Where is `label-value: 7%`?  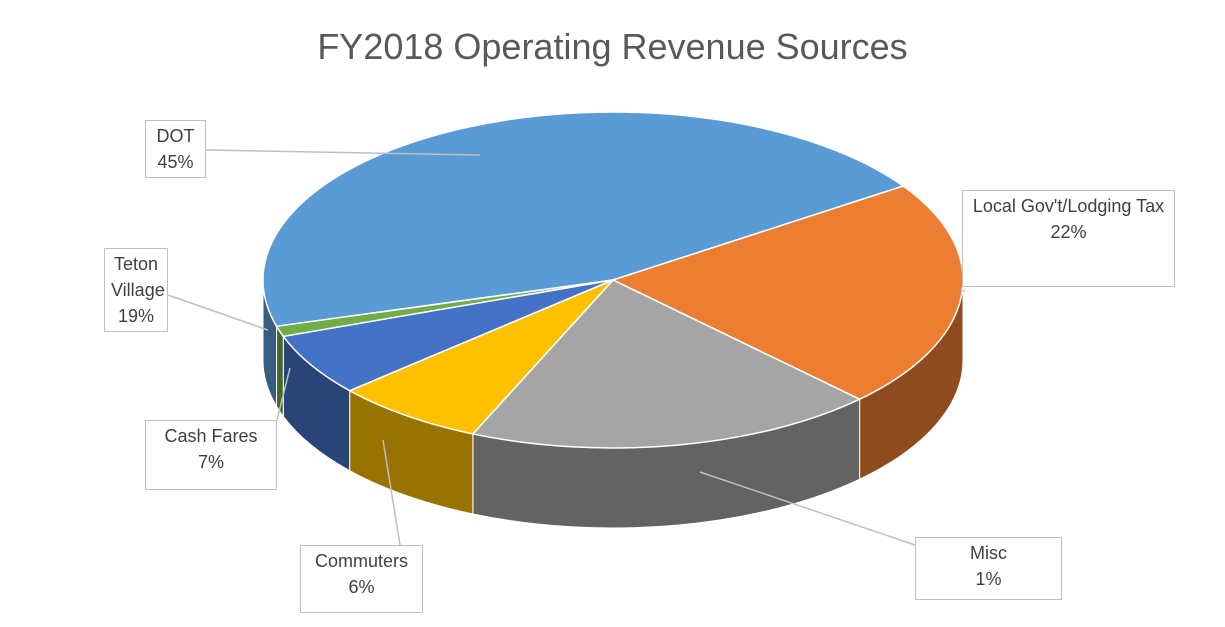
label-value: 7% is located at coordinates (210, 462).